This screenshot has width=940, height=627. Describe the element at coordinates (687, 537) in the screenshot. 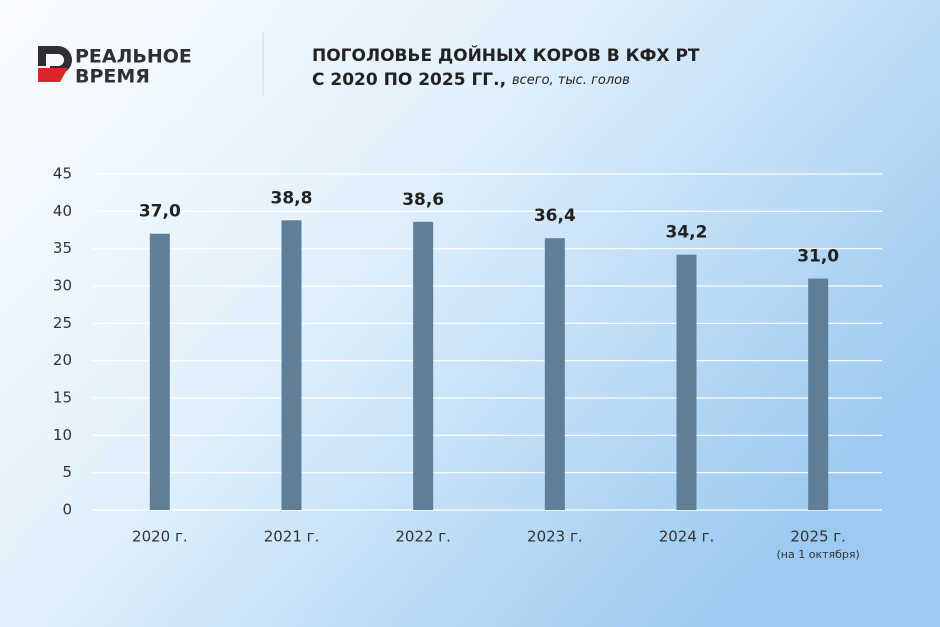

I see `x-tick-label: 2024 г.` at that location.